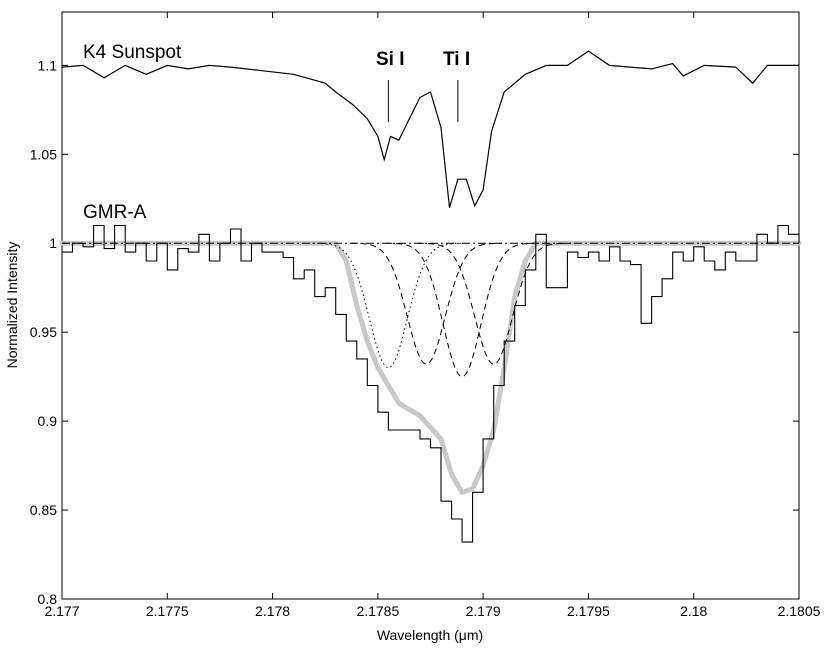 Image resolution: width=830 pixels, height=649 pixels. What do you see at coordinates (456, 59) in the screenshot?
I see `ti-label: Ti I` at bounding box center [456, 59].